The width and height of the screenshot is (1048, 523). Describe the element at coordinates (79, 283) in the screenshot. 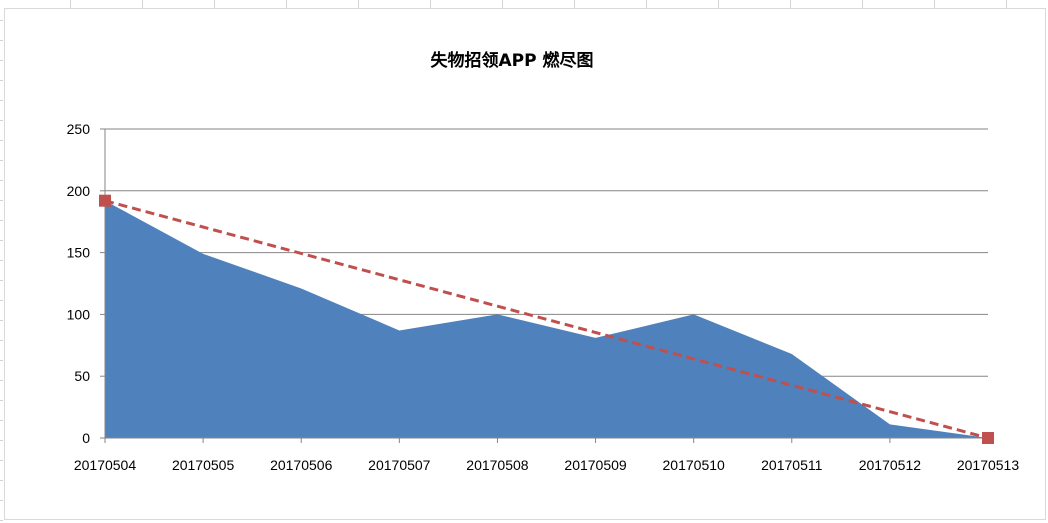

I see `y-axis-labels: 0 50 100 150 200 250` at that location.